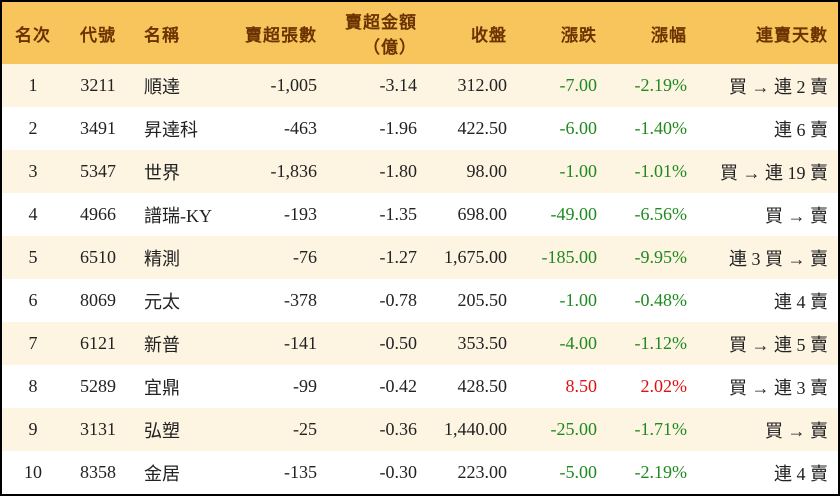 The height and width of the screenshot is (496, 840). What do you see at coordinates (652, 171) in the screenshot?
I see `table-cell: -1.01%` at bounding box center [652, 171].